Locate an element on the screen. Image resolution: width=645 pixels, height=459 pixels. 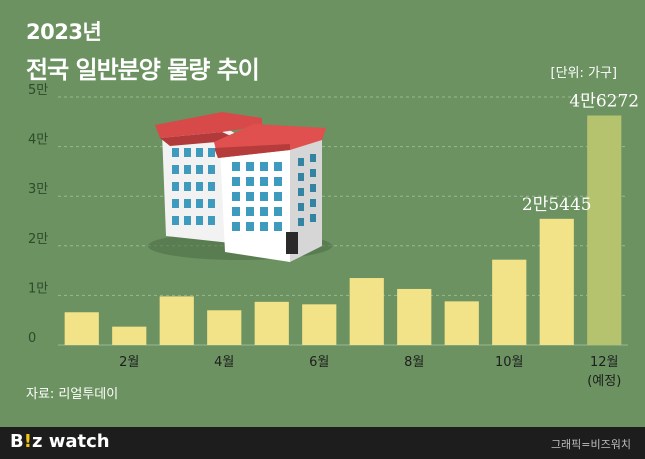
chart-year: 2023년 is located at coordinates (64, 32).